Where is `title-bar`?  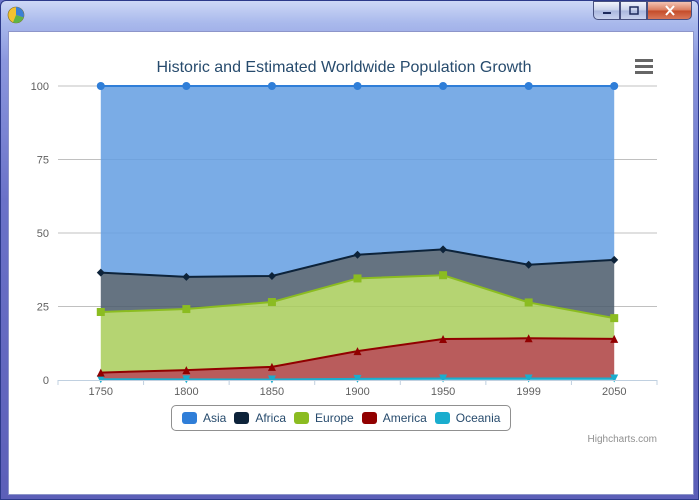
title-bar is located at coordinates (349, 15).